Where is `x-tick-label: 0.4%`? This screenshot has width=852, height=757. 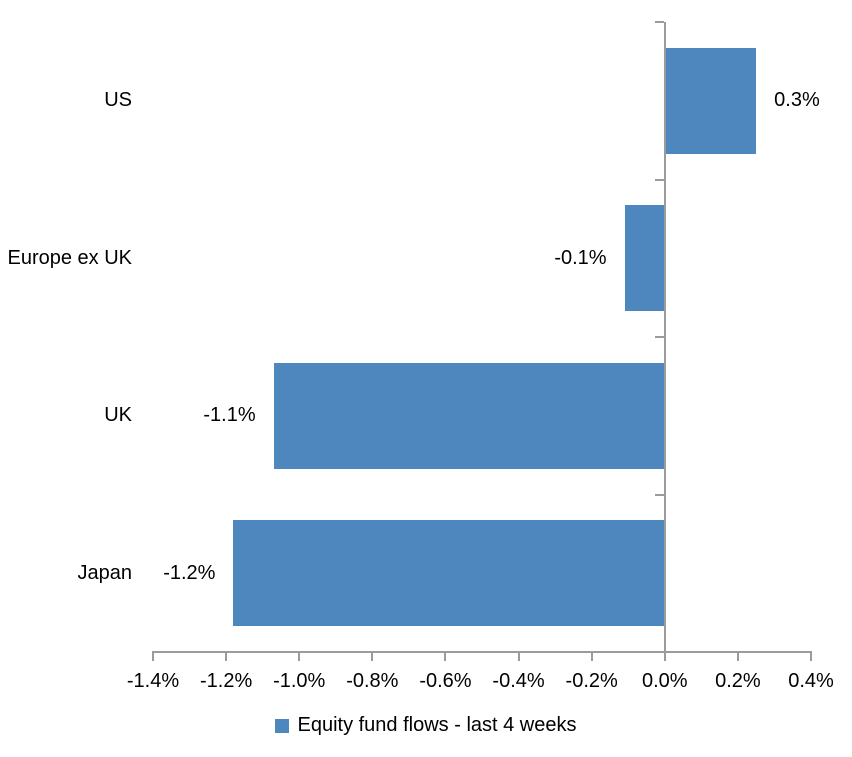 x-tick-label: 0.4% is located at coordinates (811, 681).